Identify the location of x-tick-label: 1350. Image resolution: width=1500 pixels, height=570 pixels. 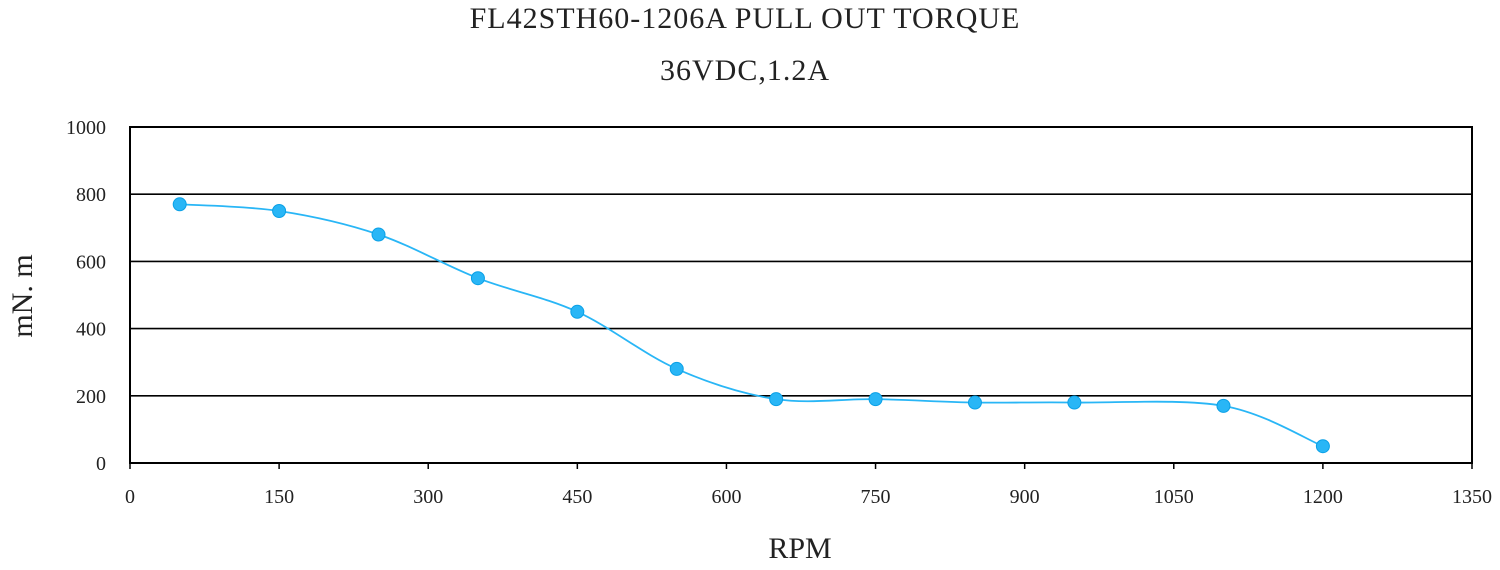
(1472, 497).